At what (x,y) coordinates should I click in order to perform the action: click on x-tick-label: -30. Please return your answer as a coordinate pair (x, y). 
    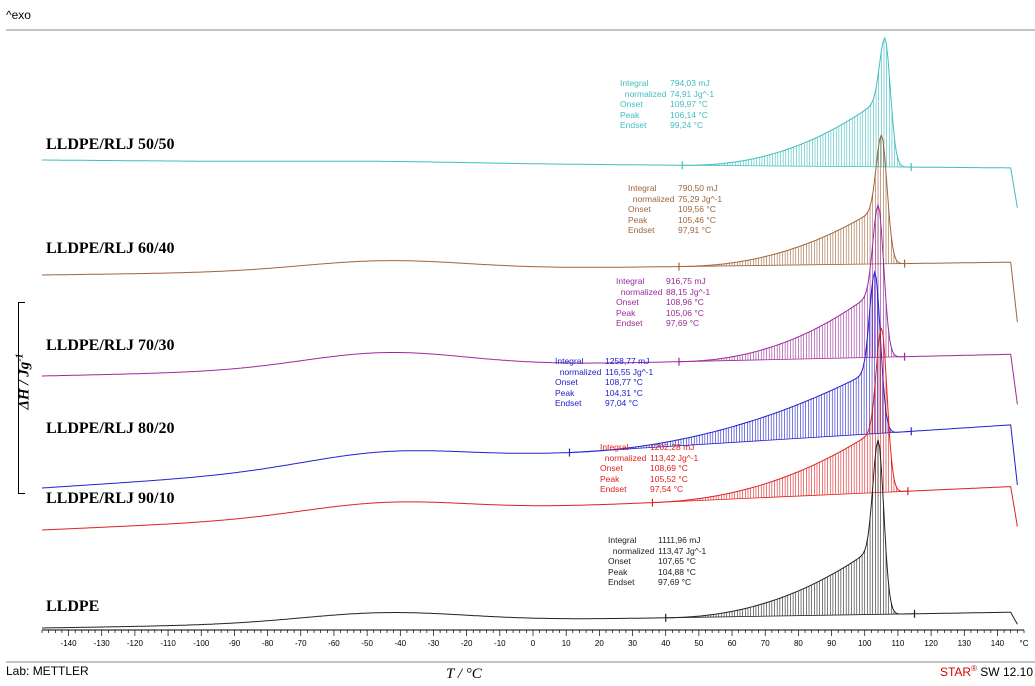
    Looking at the image, I should click on (434, 643).